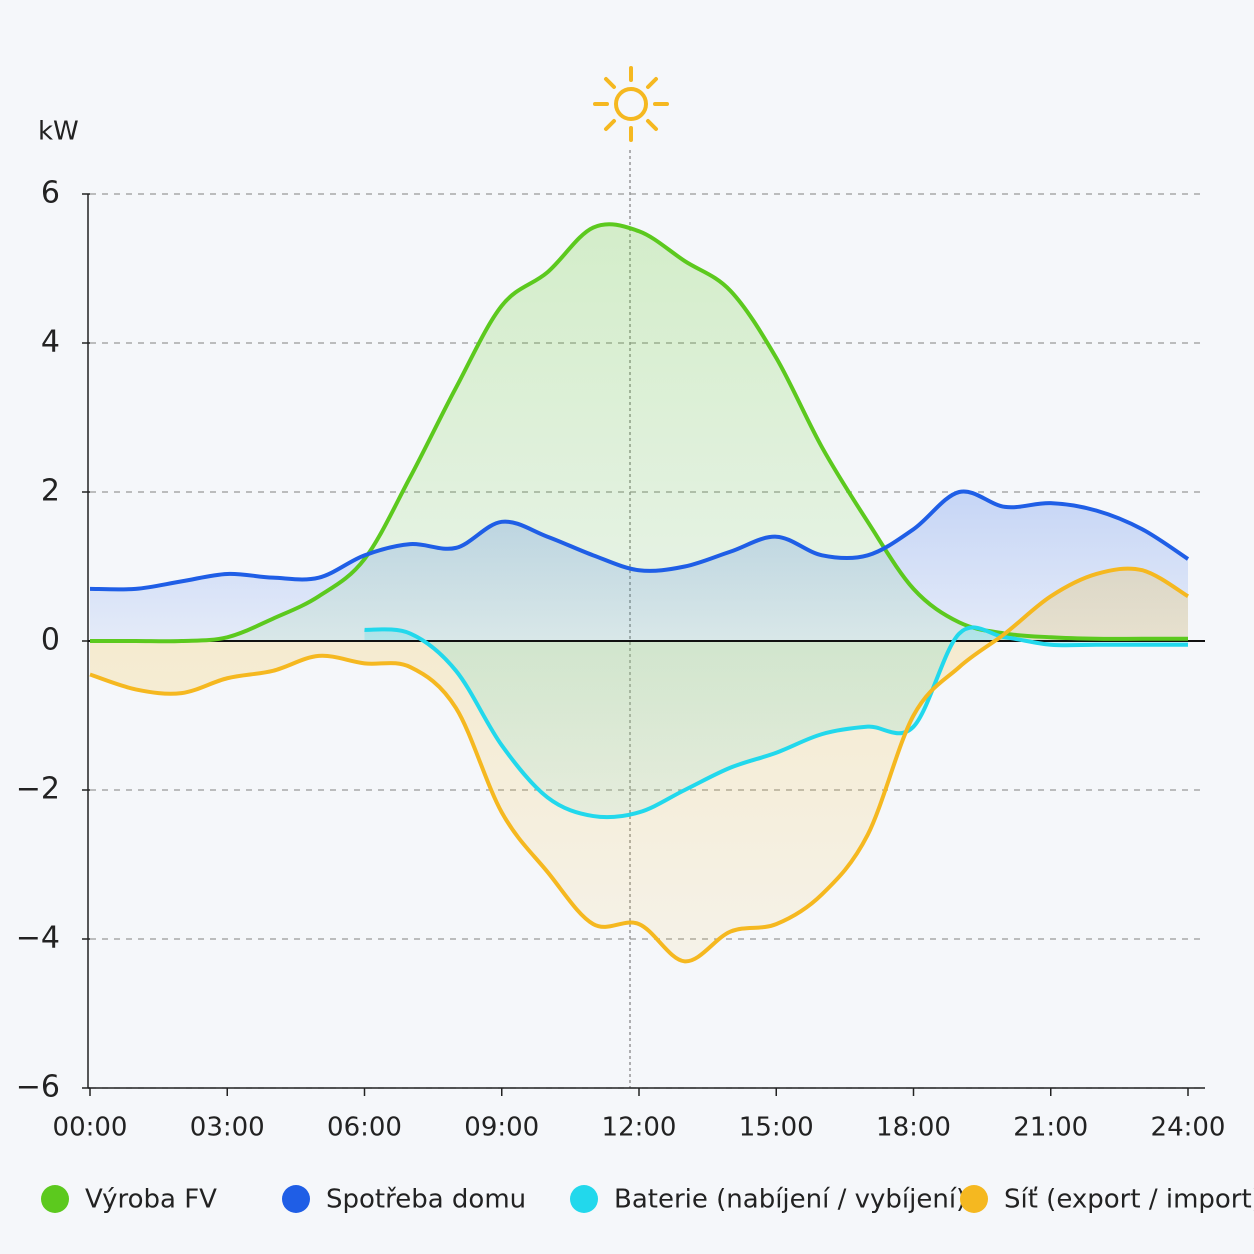  Describe the element at coordinates (50, 342) in the screenshot. I see `y-tick-label: 4` at that location.